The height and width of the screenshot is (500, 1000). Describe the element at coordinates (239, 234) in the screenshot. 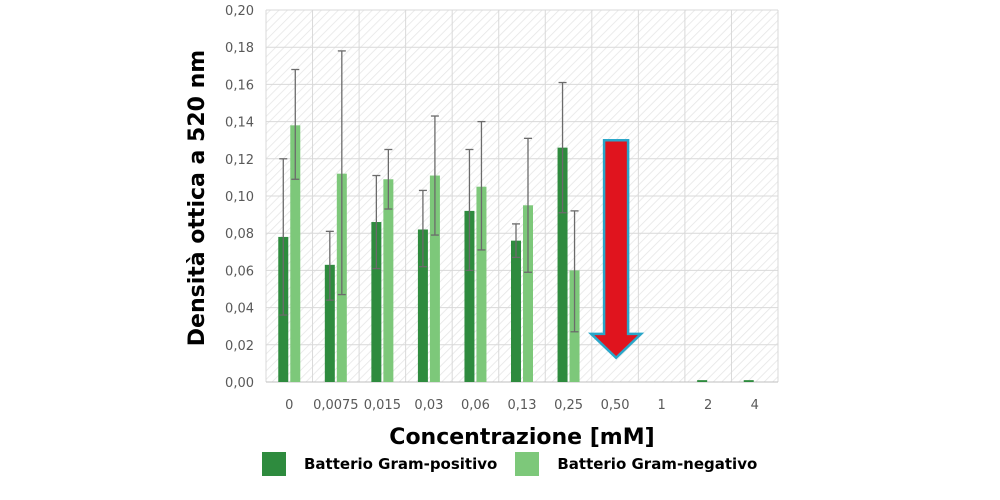

I see `y-tick-label: 0,08` at that location.